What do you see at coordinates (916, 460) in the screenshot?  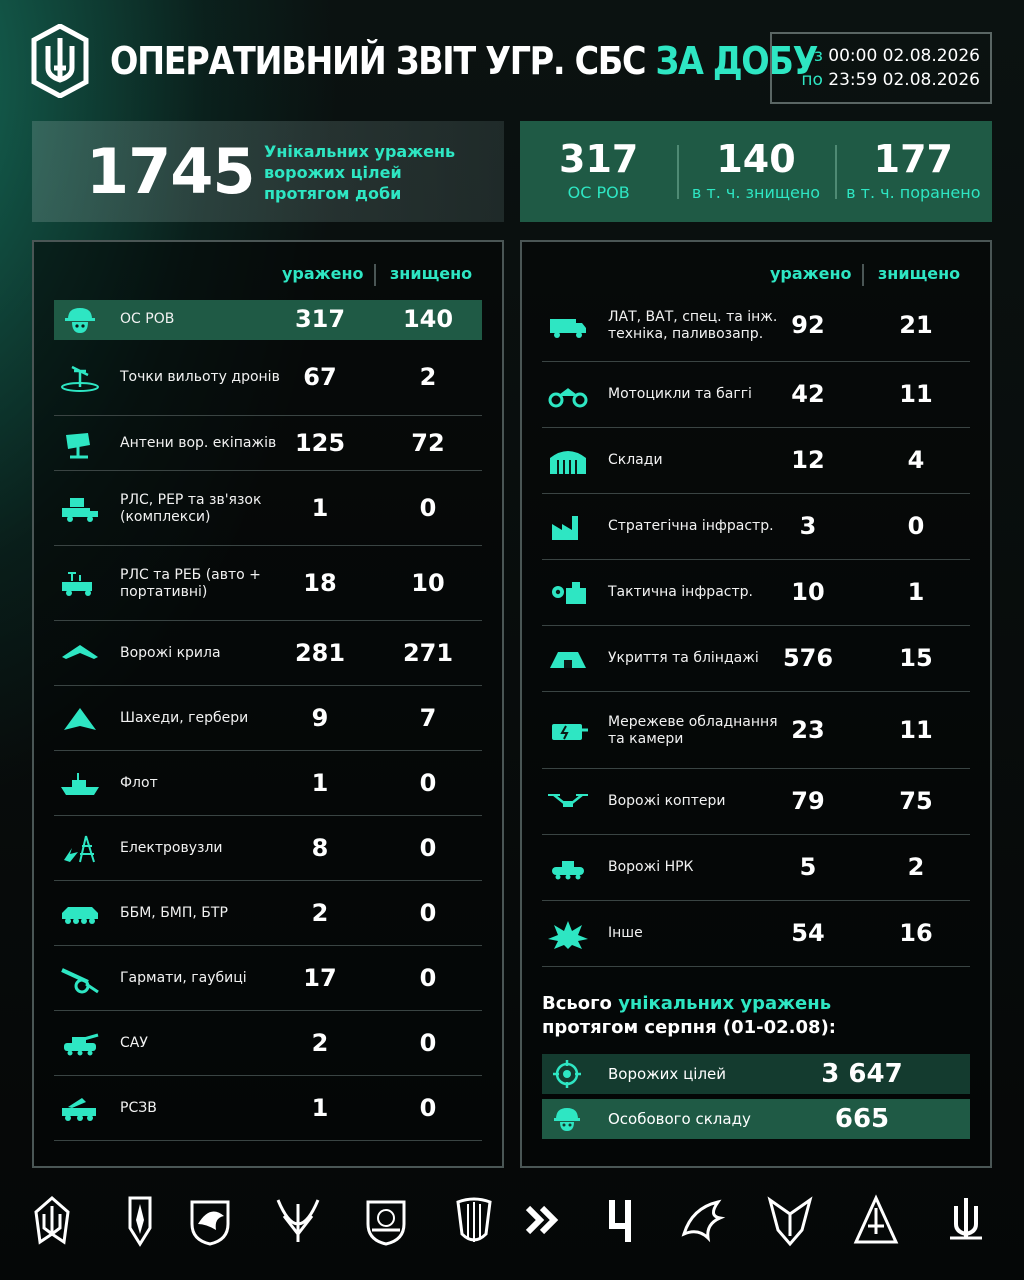 I see `row-destroyed-value: 4` at bounding box center [916, 460].